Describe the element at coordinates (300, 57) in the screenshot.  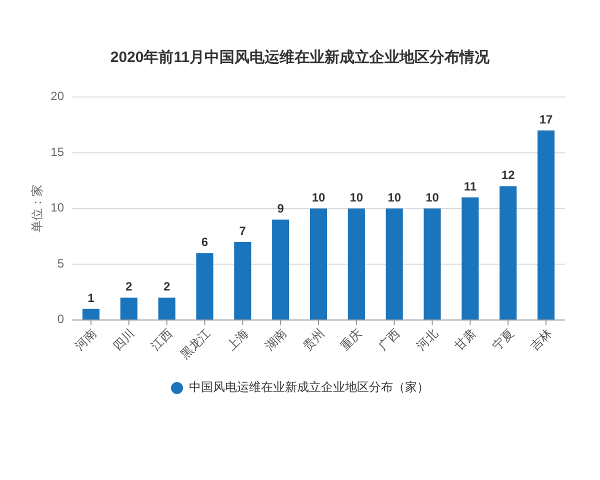
I see `chart-title: 2020年前11月中国风电运维在业新成立企业地区分布情况` at that location.